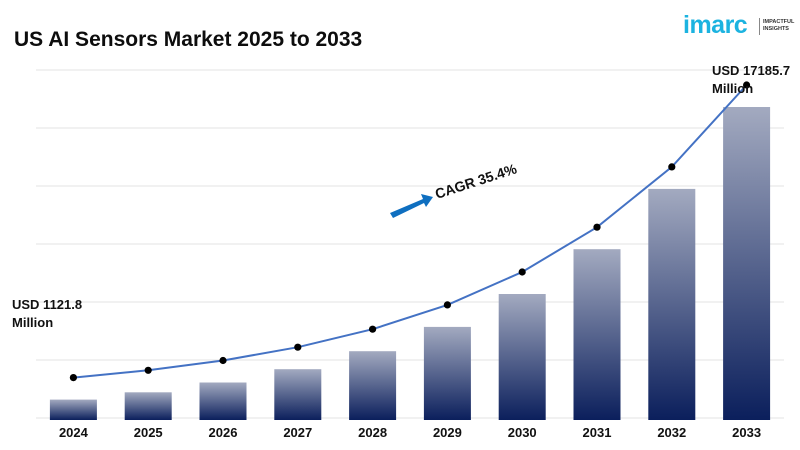 The width and height of the screenshot is (800, 450). I want to click on bar-2028, so click(373, 385).